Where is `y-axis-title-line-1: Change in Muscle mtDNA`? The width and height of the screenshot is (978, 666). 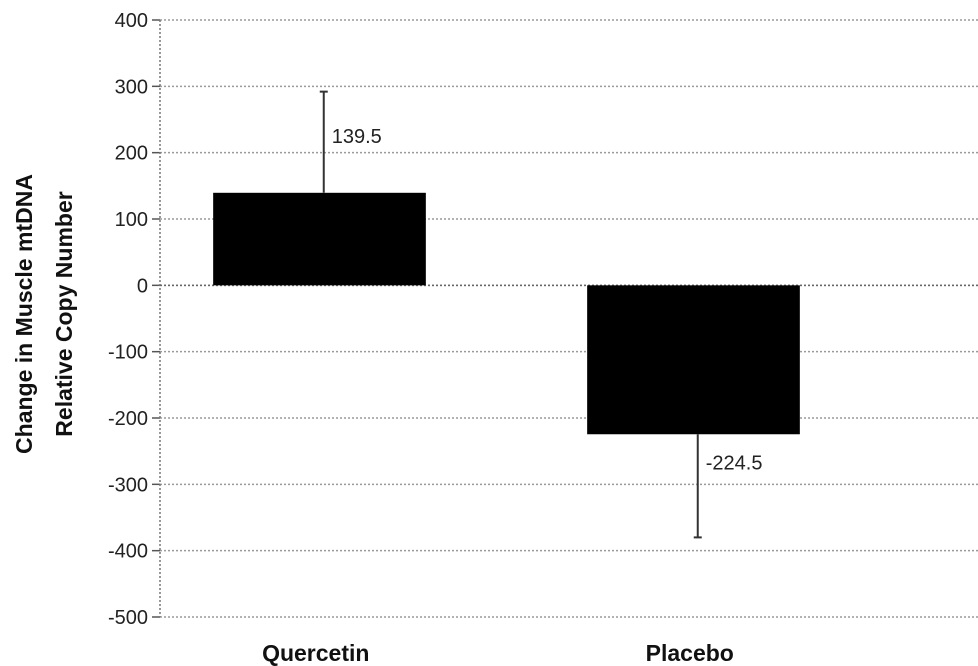
y-axis-title-line-1: Change in Muscle mtDNA is located at coordinates (24, 314).